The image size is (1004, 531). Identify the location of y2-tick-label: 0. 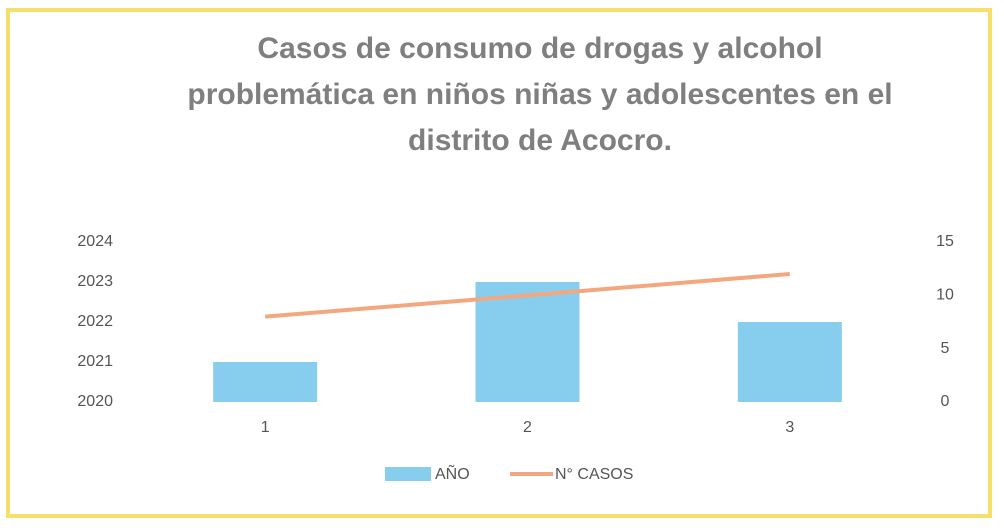
(945, 401).